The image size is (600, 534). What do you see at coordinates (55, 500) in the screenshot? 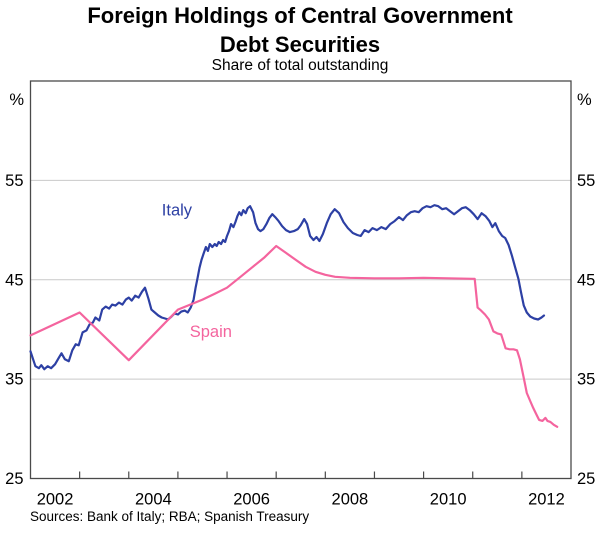
I see `x-tick-label-2002: 2002` at bounding box center [55, 500].